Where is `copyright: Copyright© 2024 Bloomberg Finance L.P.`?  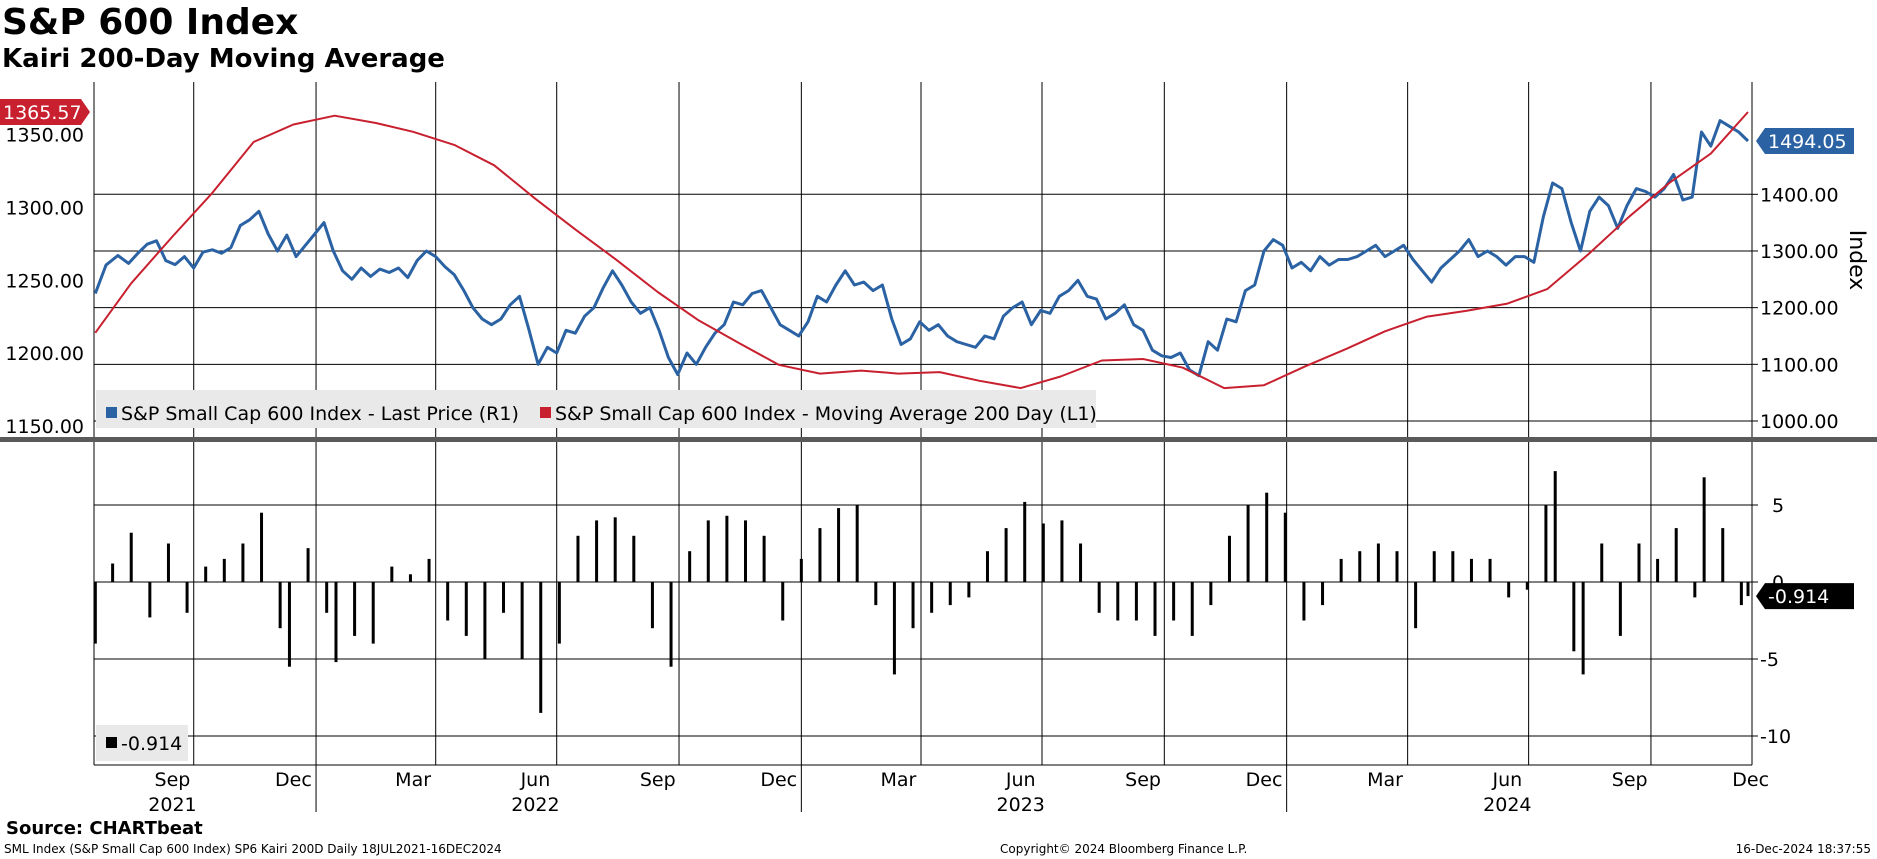
copyright: Copyright© 2024 Bloomberg Finance L.P. is located at coordinates (1124, 849).